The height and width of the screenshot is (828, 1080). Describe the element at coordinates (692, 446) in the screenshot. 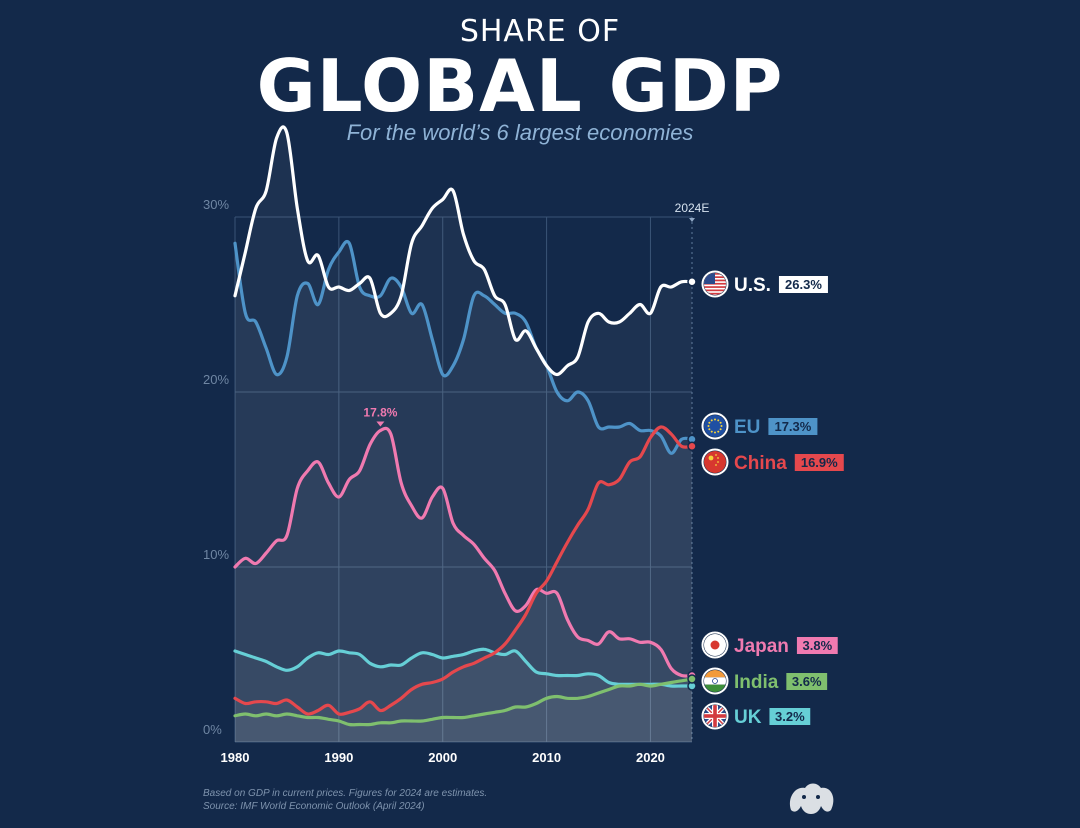

I see `end-point-china` at that location.